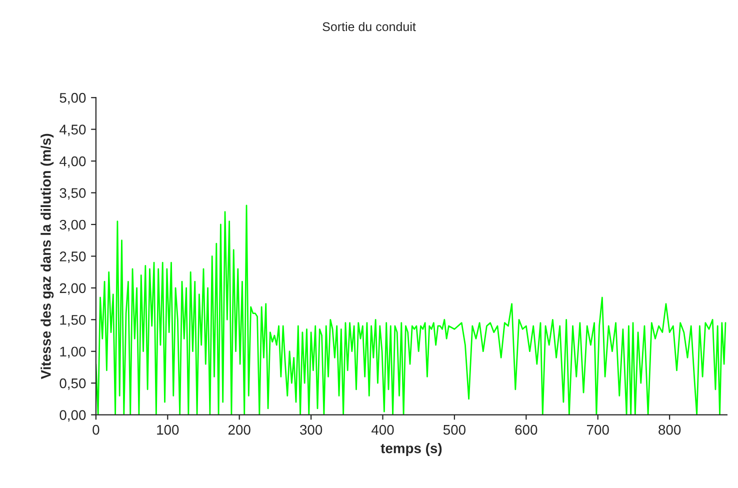 The width and height of the screenshot is (738, 488). Describe the element at coordinates (597, 429) in the screenshot. I see `x-tick-label: 700` at that location.